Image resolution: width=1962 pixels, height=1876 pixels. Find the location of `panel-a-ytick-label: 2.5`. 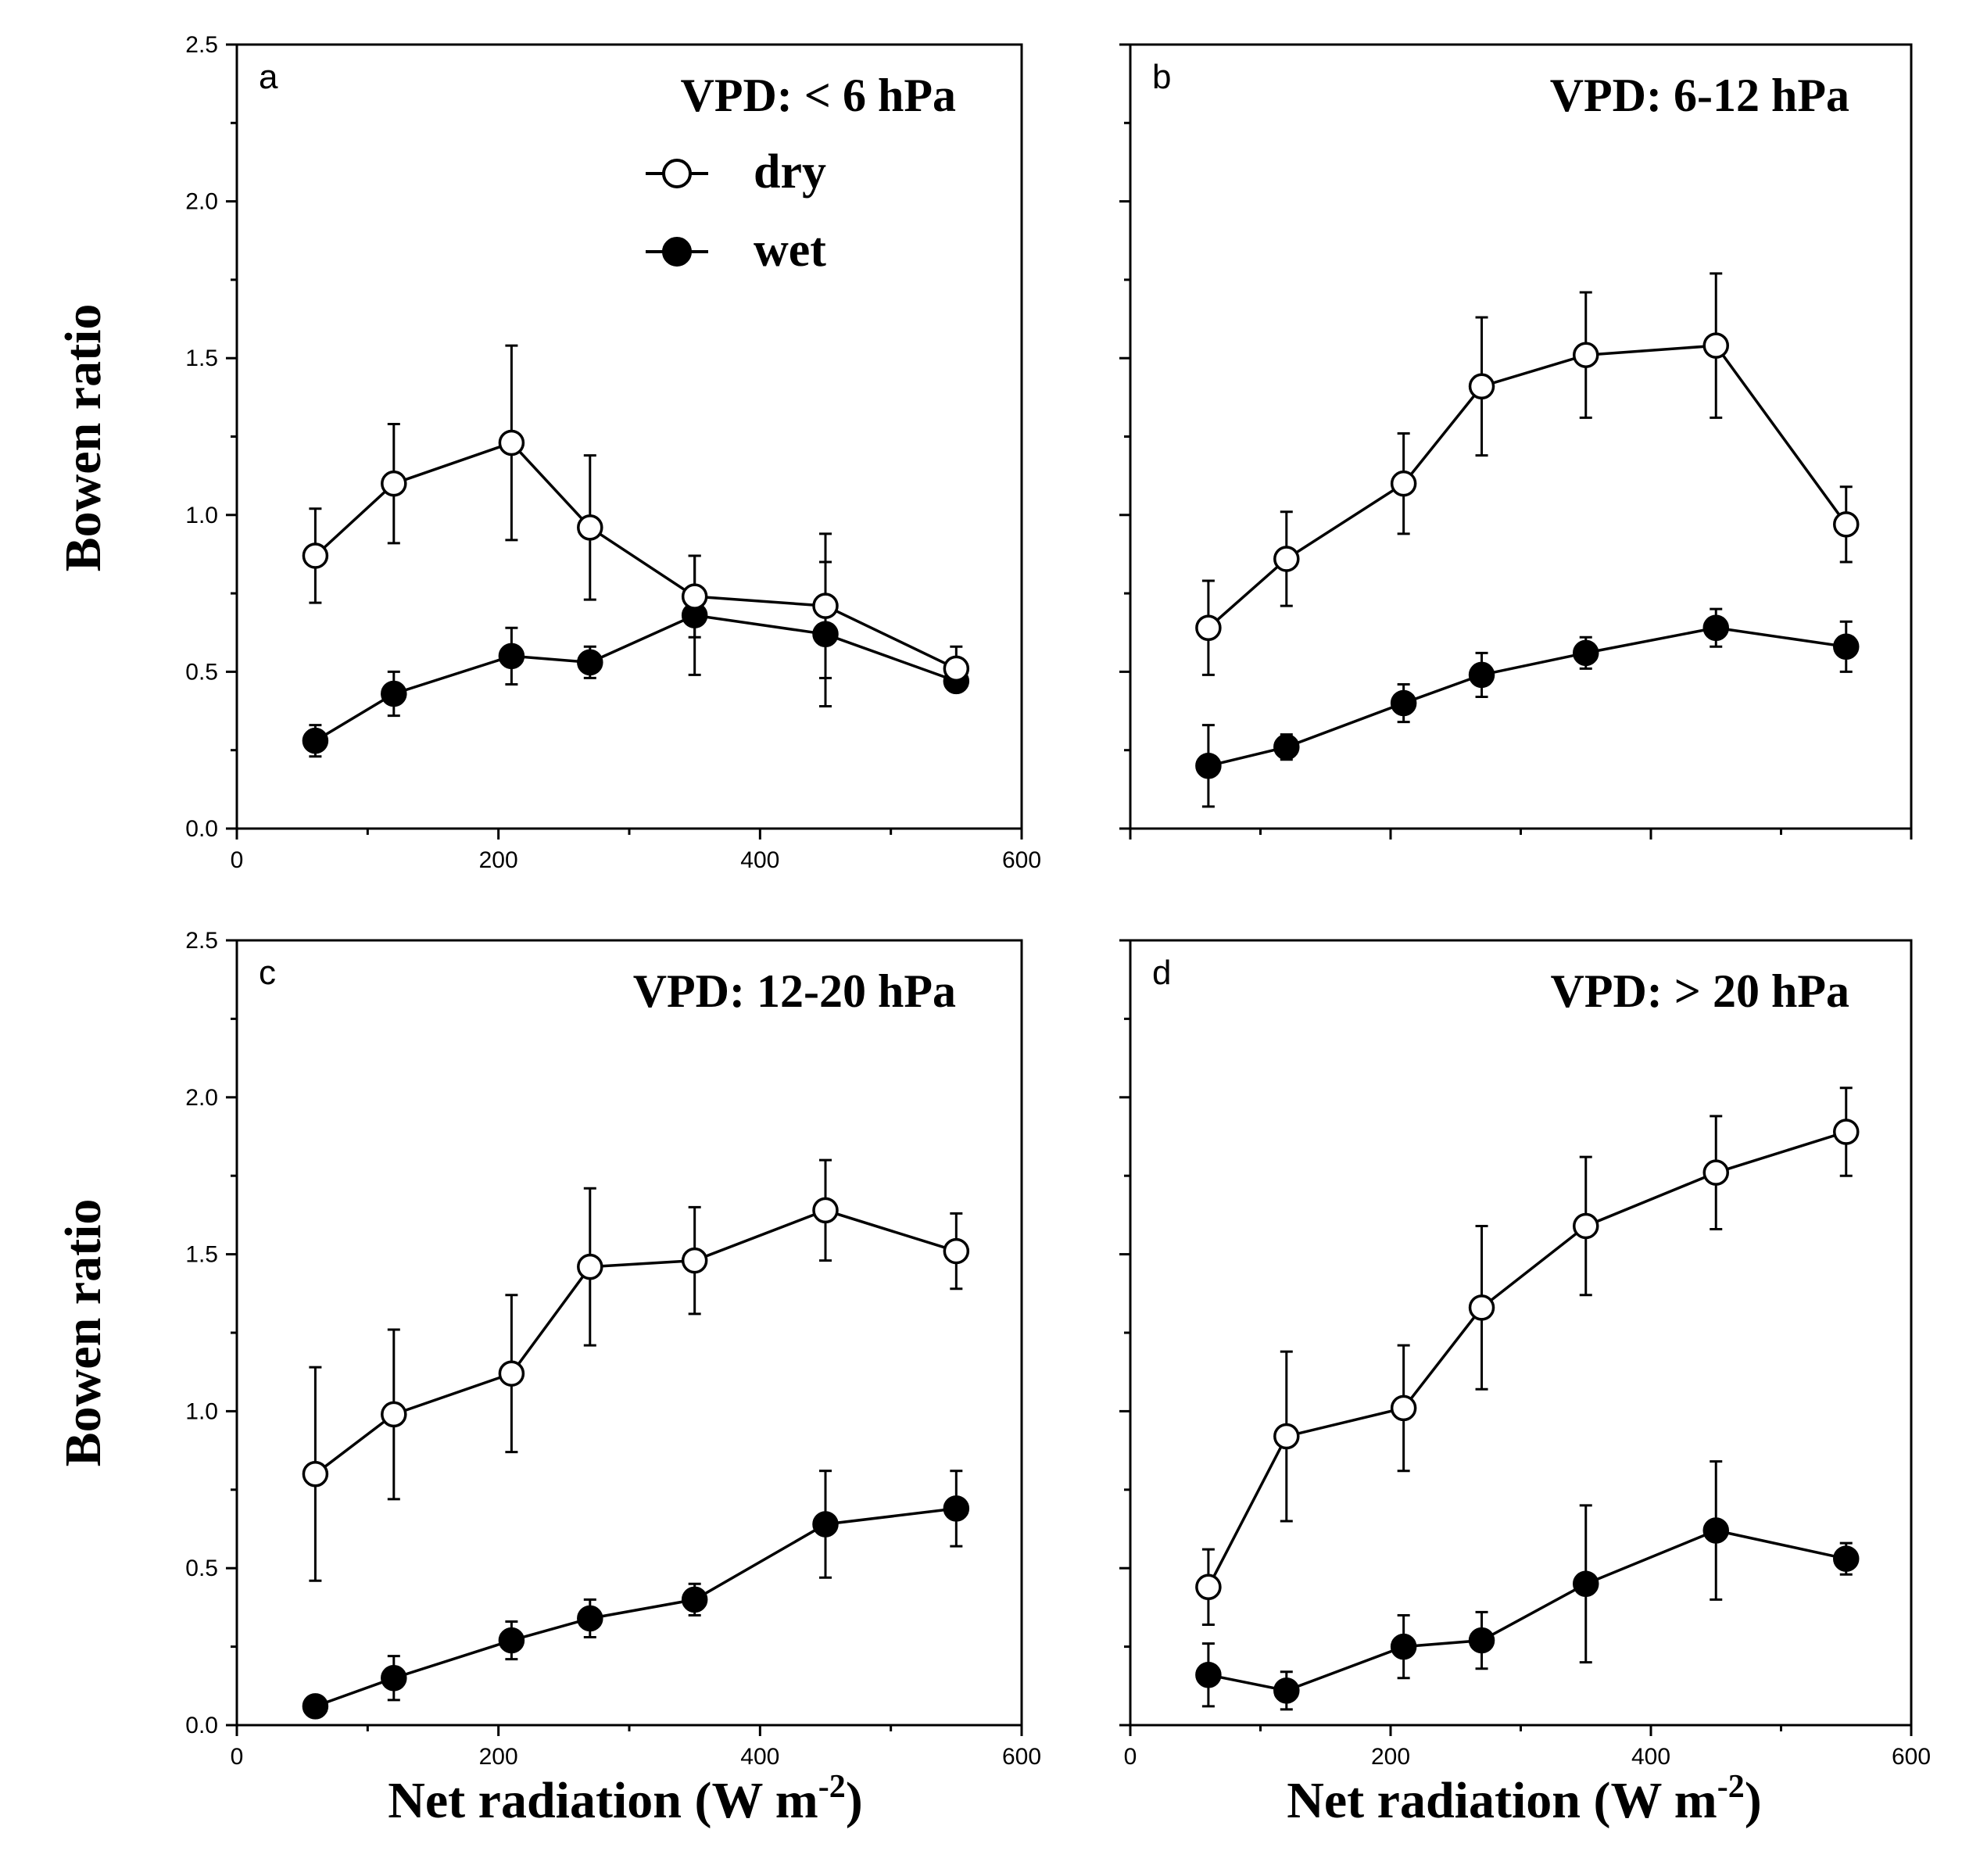

panel-a-ytick-label: 2.5 is located at coordinates (201, 45).